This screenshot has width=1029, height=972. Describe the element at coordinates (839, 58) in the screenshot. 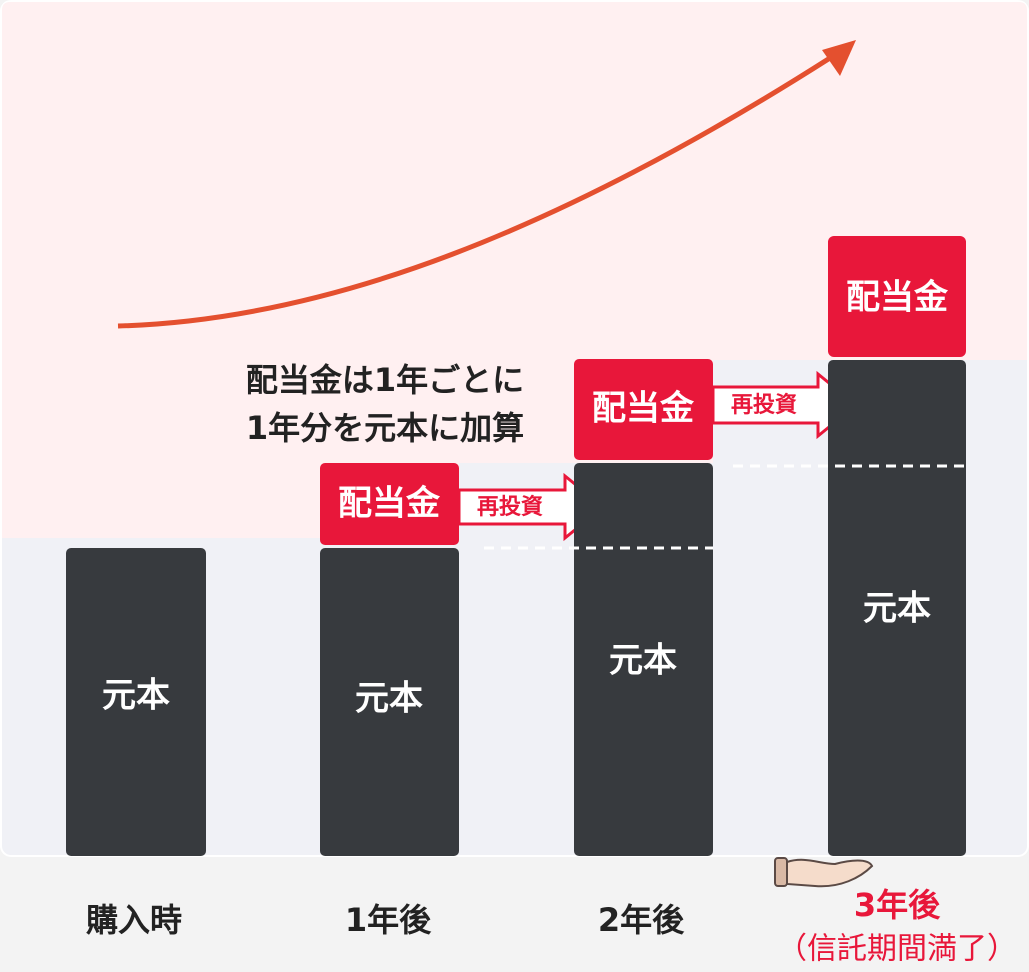

I see `curve-head` at that location.